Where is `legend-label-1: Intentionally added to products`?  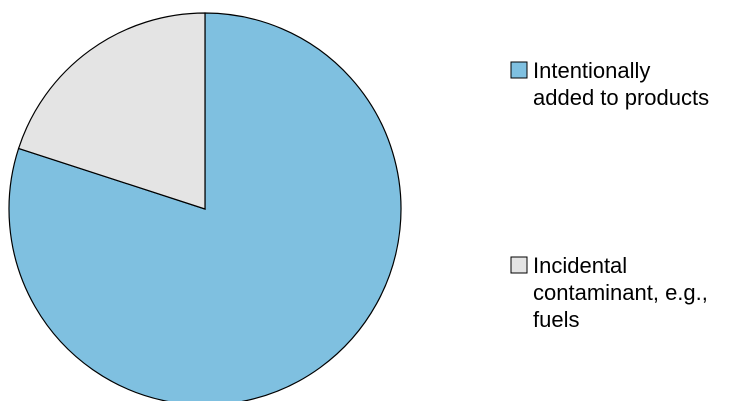 legend-label-1: Intentionally added to products is located at coordinates (621, 84).